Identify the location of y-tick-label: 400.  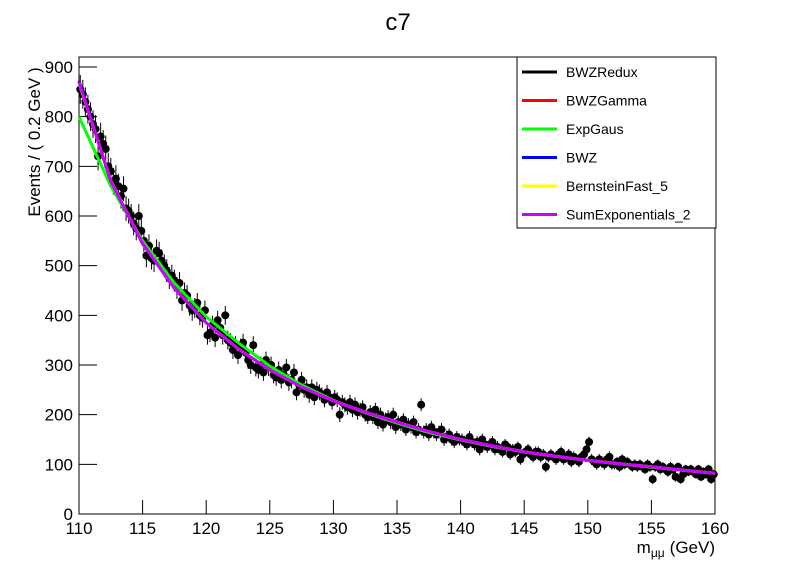
(59, 315).